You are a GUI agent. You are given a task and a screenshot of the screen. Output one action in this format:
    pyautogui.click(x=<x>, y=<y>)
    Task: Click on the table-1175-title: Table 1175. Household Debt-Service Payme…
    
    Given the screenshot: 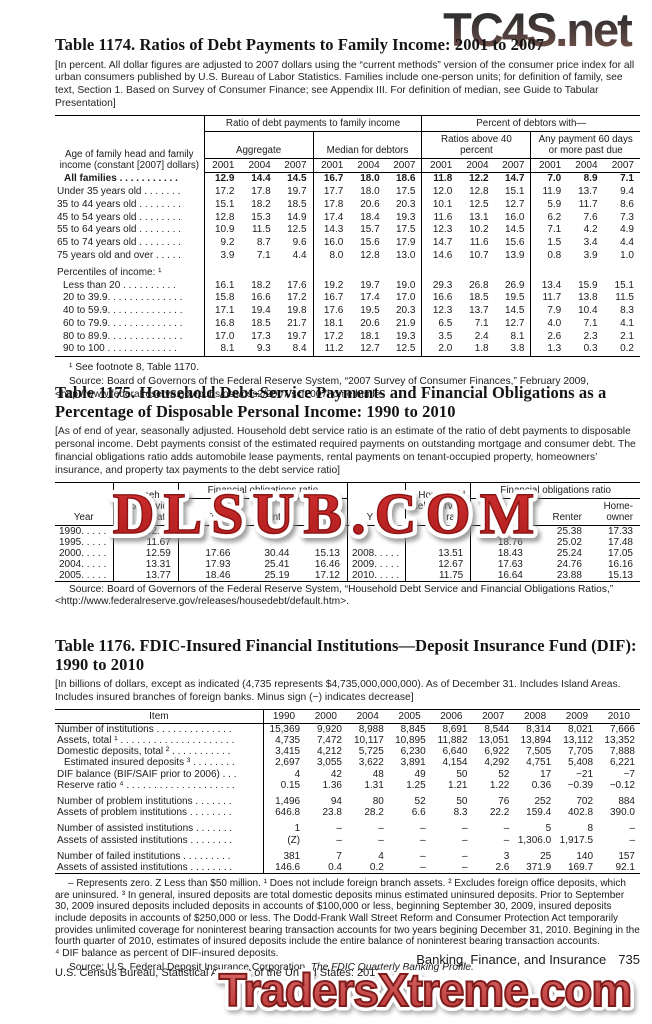 What is the action you would take?
    pyautogui.click(x=331, y=402)
    